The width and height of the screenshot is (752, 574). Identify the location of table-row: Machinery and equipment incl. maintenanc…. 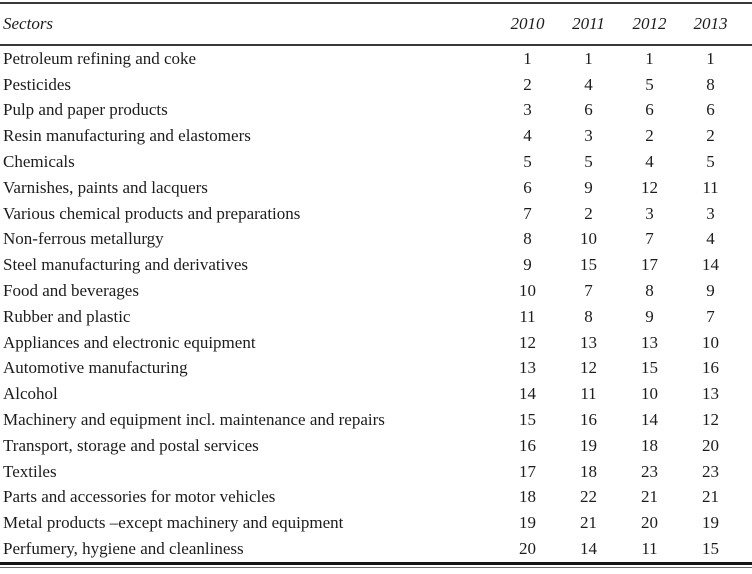
(376, 420).